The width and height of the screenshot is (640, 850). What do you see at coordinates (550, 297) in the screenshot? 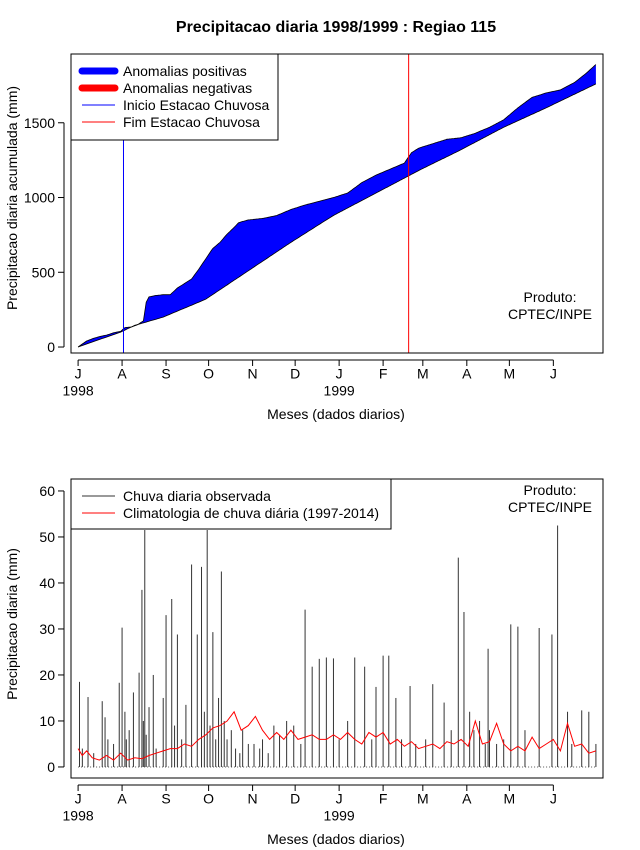
I see `product-label-top-line1: Produto:` at bounding box center [550, 297].